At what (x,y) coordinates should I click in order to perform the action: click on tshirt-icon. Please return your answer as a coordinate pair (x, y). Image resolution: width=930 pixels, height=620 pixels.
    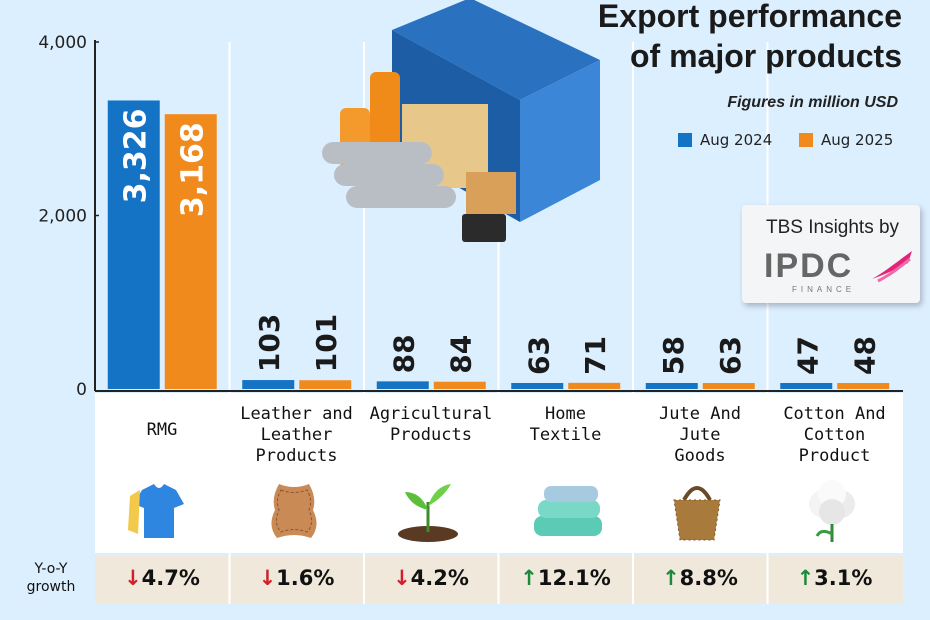
    Looking at the image, I should click on (159, 513).